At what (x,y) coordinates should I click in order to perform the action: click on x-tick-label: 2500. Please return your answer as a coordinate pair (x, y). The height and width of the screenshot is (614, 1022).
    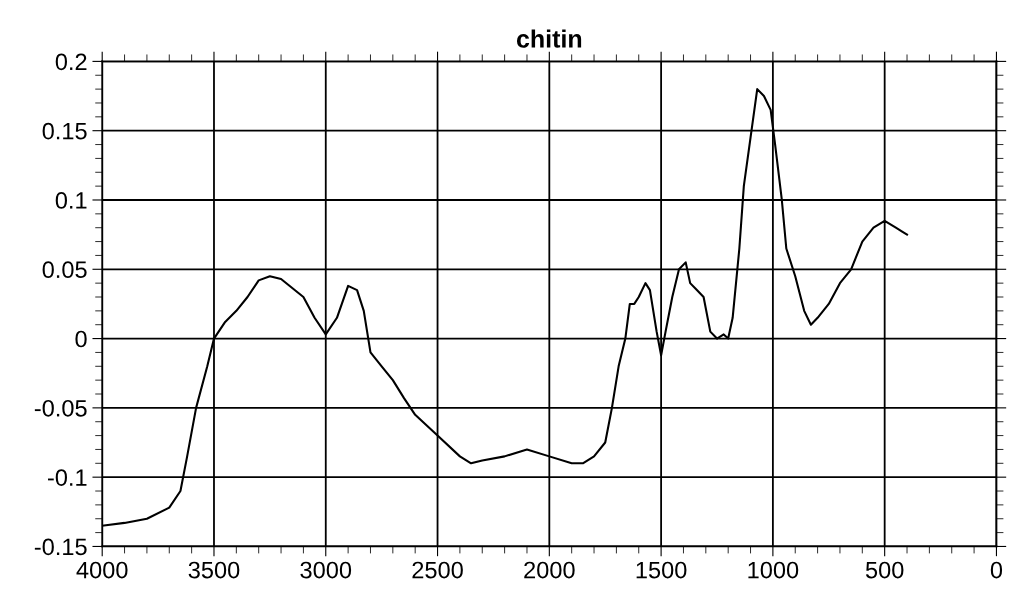
    Looking at the image, I should click on (437, 570).